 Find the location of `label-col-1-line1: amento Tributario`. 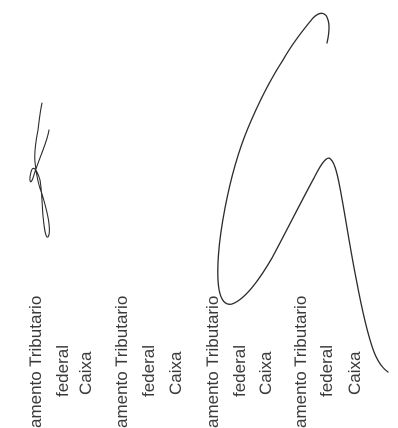

label-col-1-line1: amento Tributario is located at coordinates (35, 361).